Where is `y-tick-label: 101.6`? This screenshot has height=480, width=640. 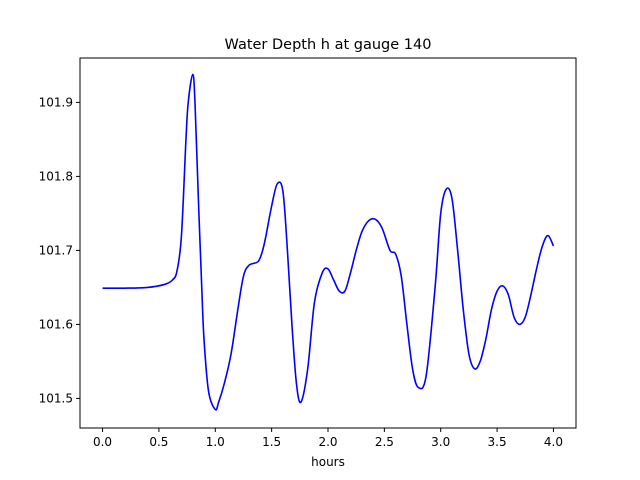 y-tick-label: 101.6 is located at coordinates (56, 324).